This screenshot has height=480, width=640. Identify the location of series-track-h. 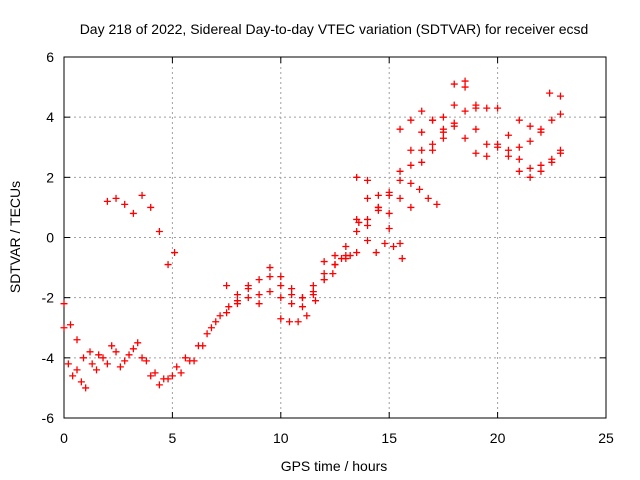
(539, 112).